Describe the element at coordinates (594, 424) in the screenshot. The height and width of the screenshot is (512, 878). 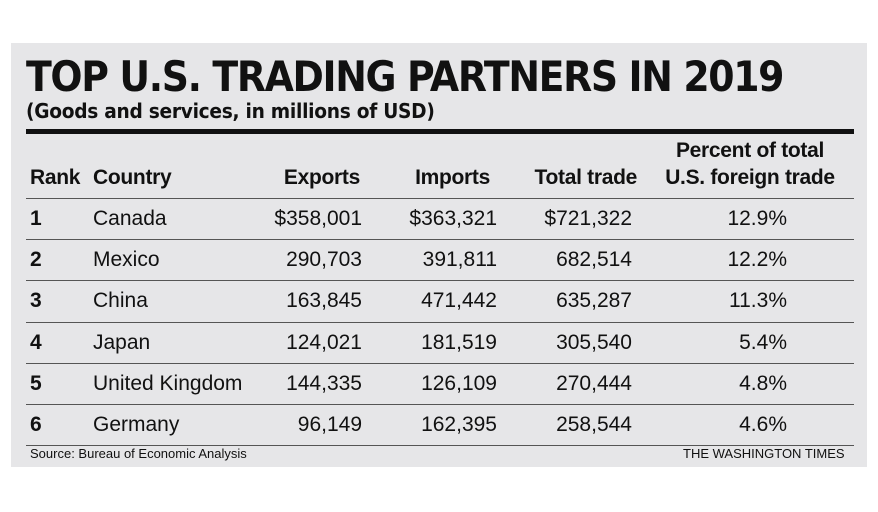
I see `cell-total-trade: 258,544` at that location.